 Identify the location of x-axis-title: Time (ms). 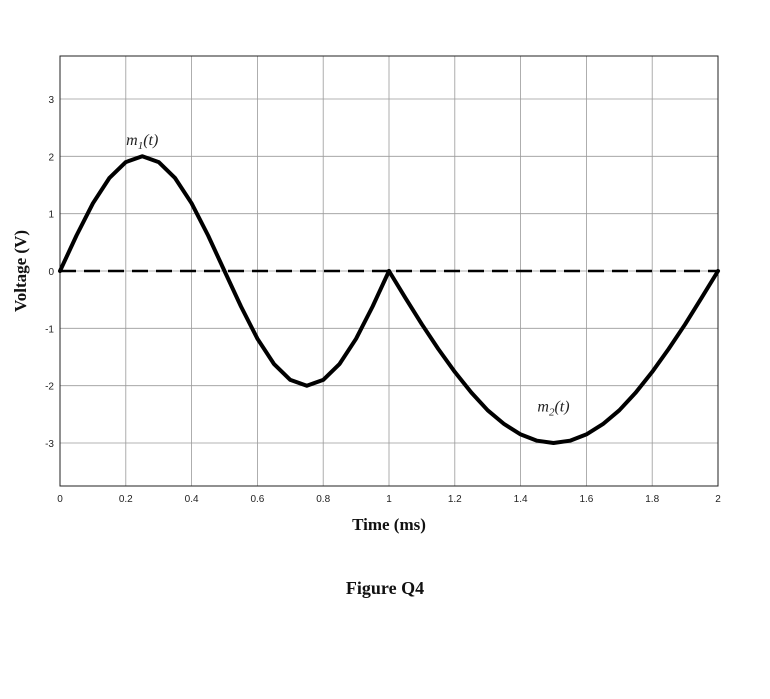
(389, 524).